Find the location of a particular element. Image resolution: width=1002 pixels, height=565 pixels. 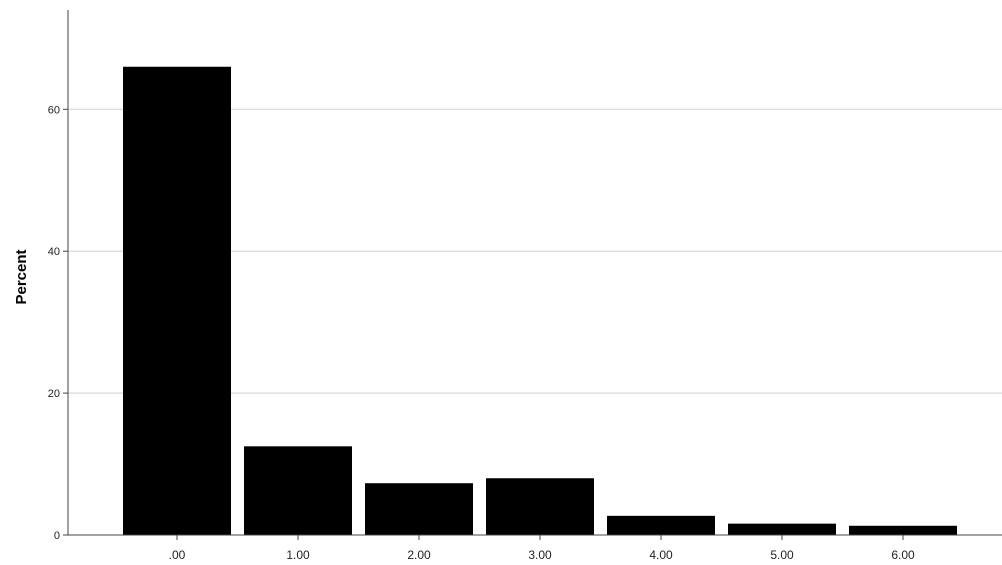

x-tick-label: 4.00 is located at coordinates (661, 555).